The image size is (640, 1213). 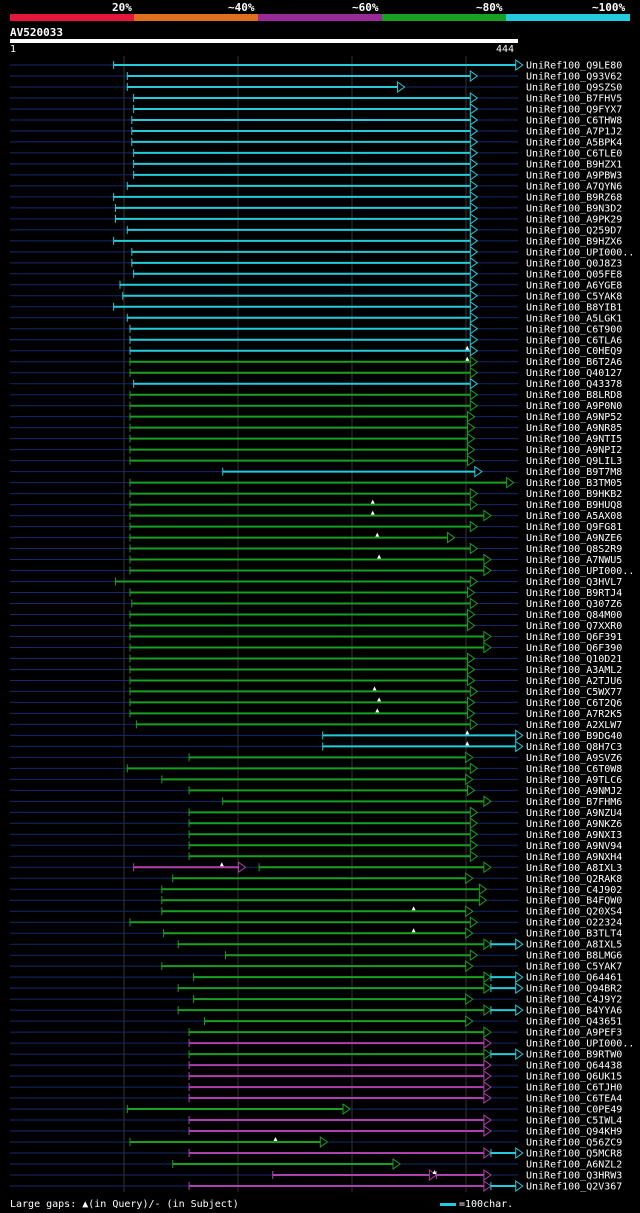 What do you see at coordinates (574, 384) in the screenshot?
I see `hit-label: UniRef100_Q43378` at bounding box center [574, 384].